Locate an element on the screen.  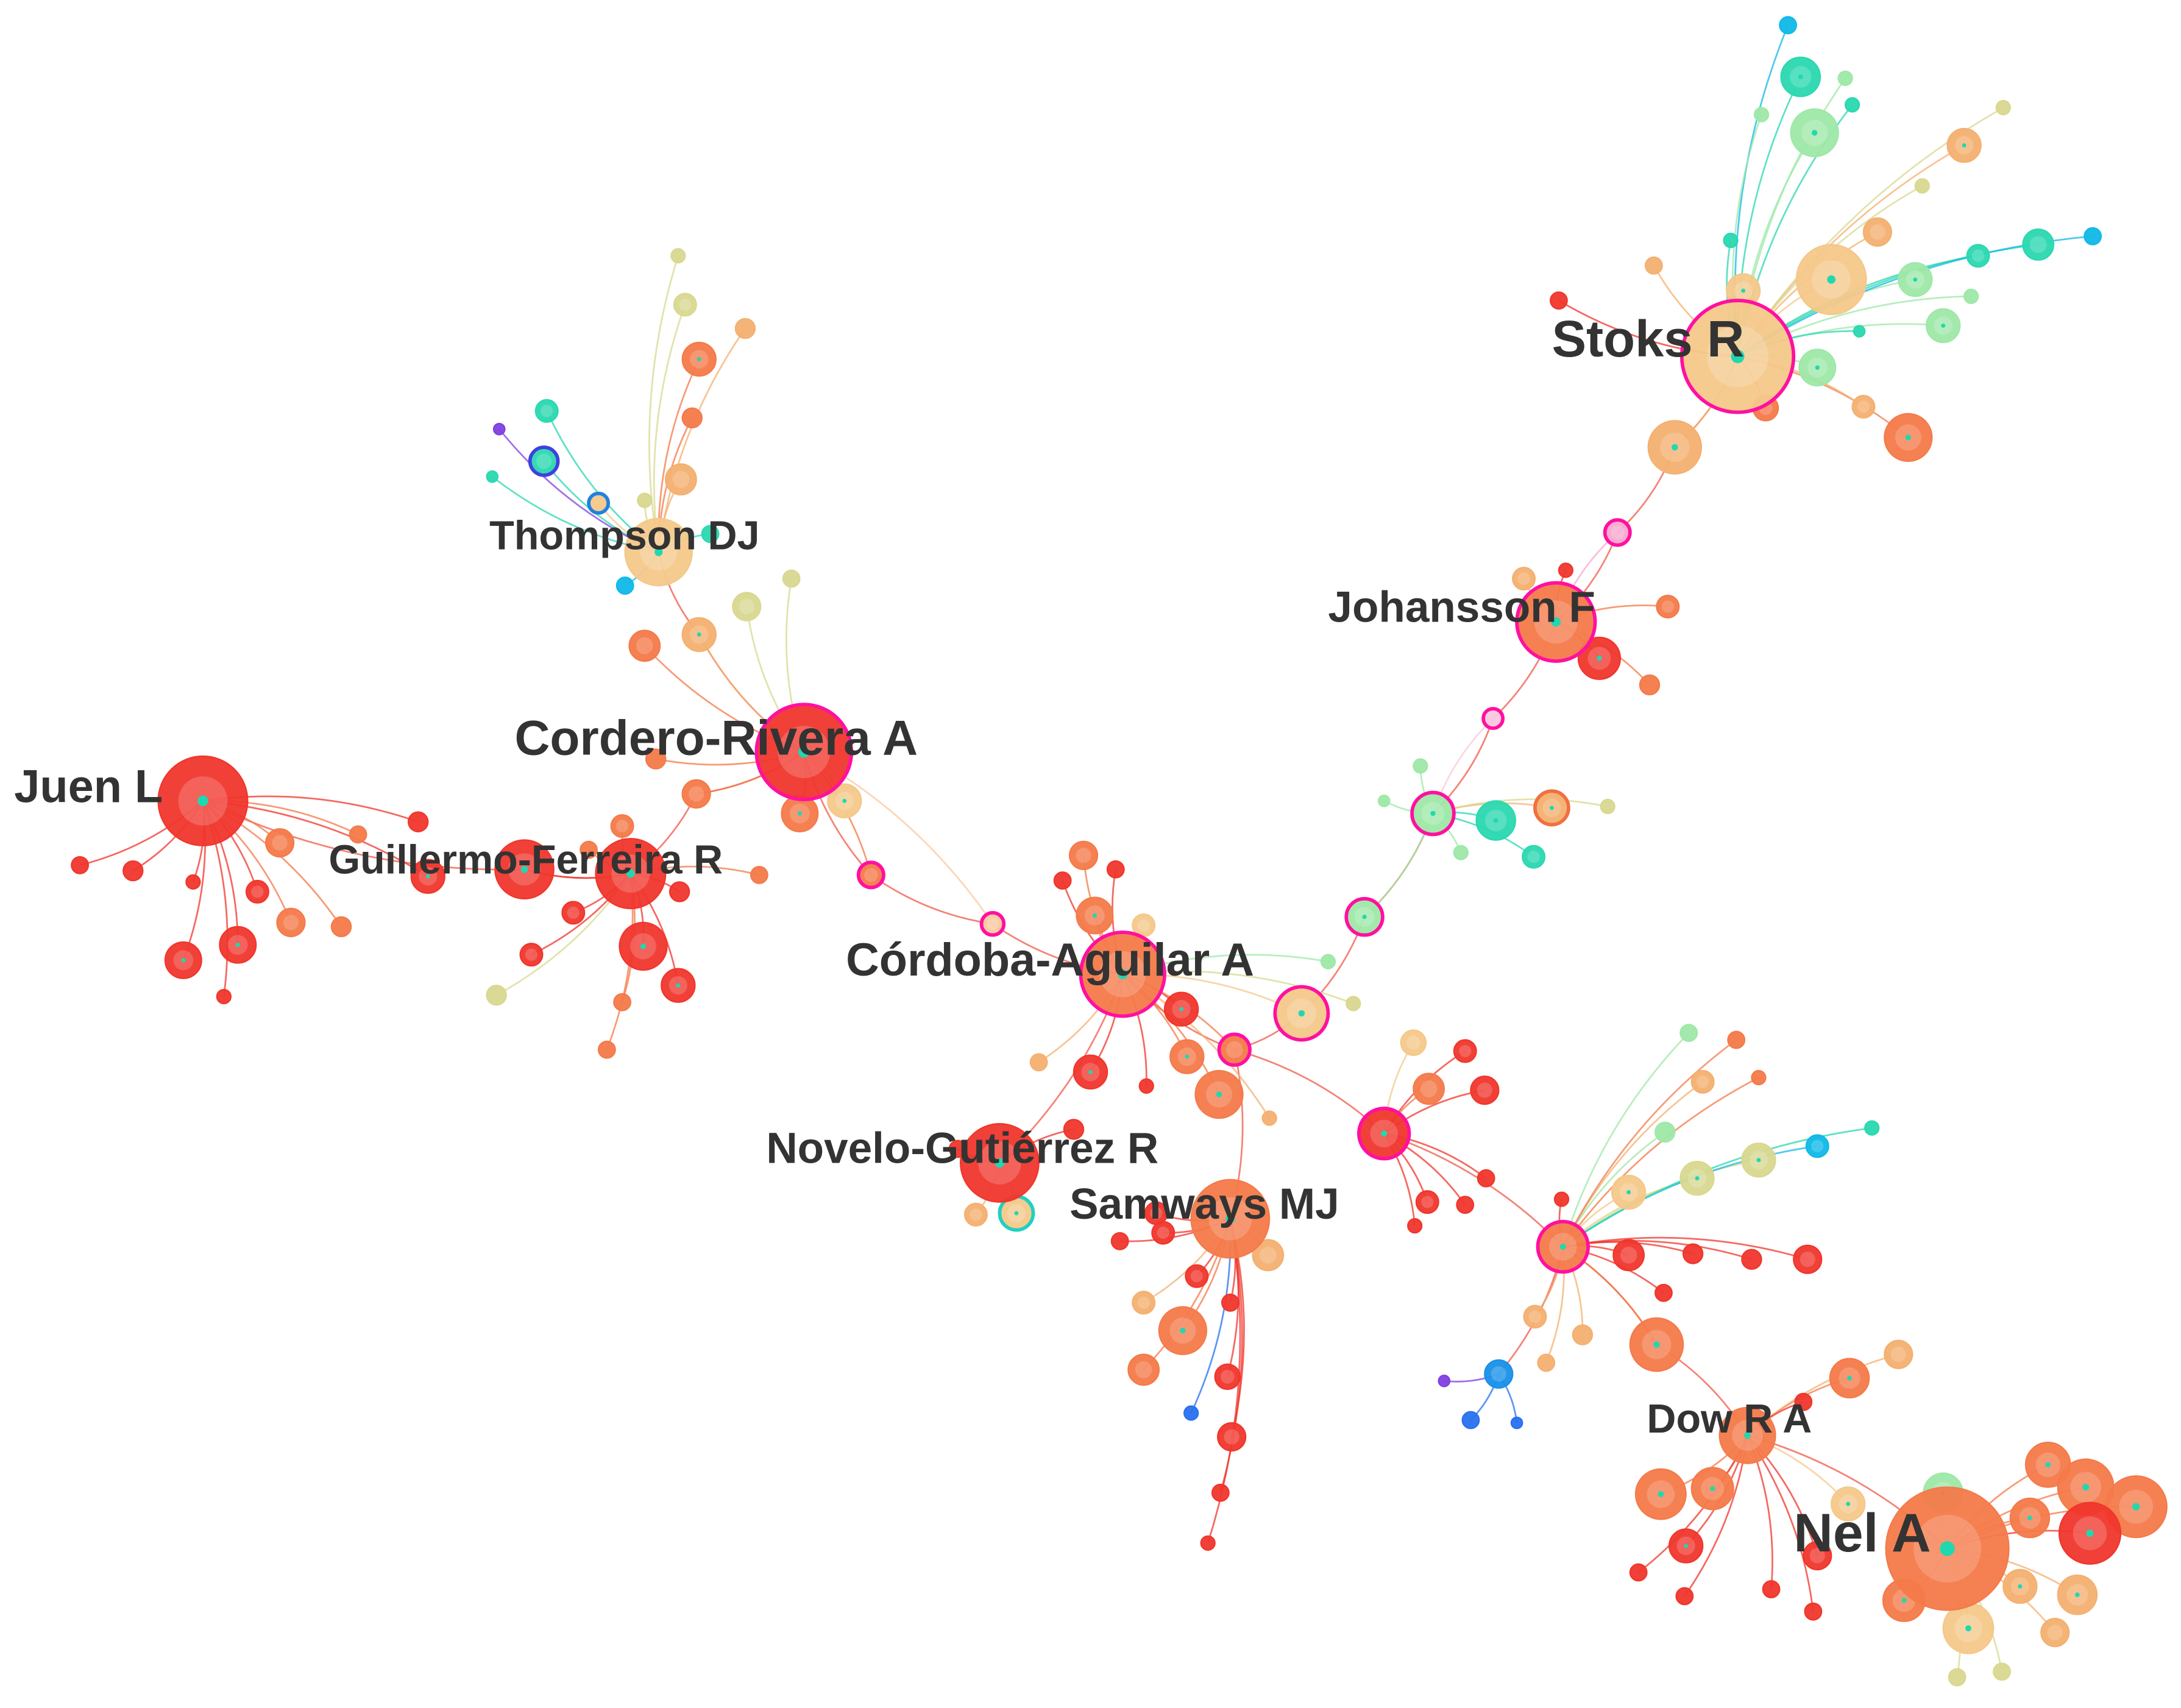
node-label: Johansson F is located at coordinates (1462, 608).